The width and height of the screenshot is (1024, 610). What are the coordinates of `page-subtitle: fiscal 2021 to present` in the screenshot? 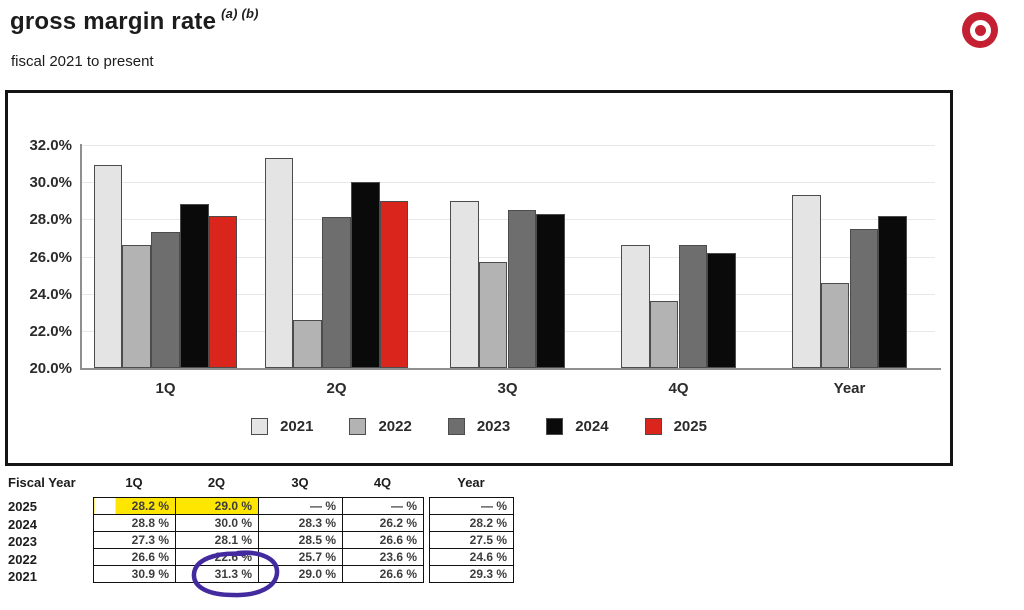 It's located at (82, 61).